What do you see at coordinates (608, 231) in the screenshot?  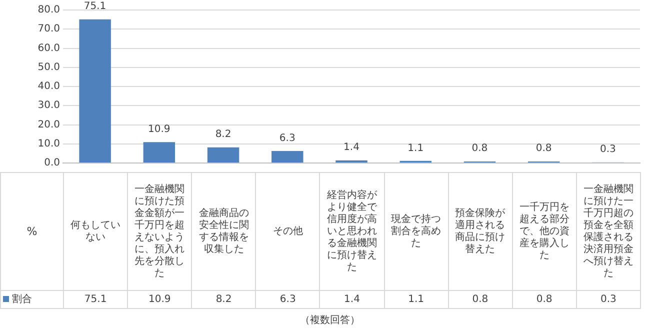 I see `x-tick-label: 一金融機関に預けた一千万円超の預金を全額保護される決済用預金へ預け替えた` at bounding box center [608, 231].